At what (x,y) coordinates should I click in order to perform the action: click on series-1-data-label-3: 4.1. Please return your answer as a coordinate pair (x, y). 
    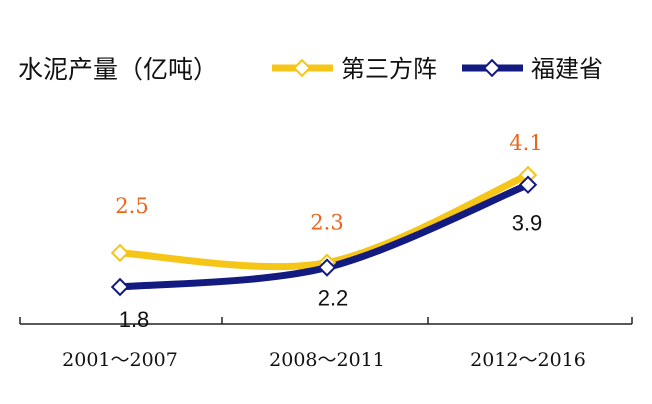
    Looking at the image, I should click on (525, 143).